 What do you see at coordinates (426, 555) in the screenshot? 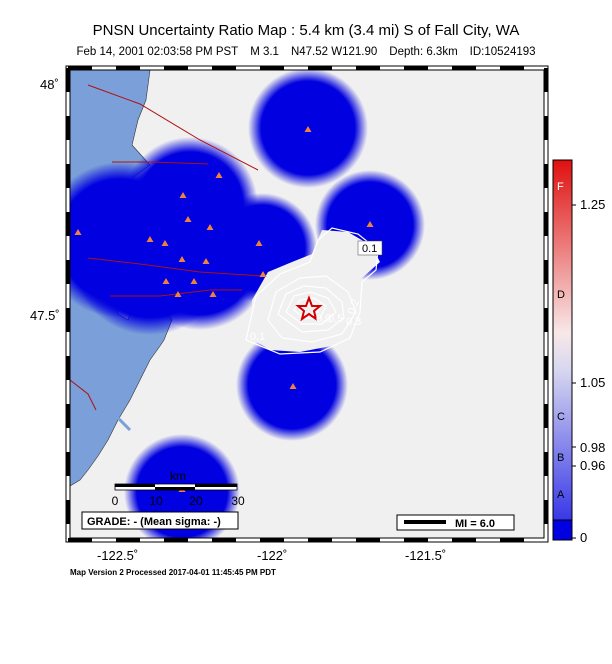
I see `lon-tick-label: -121.5˚` at bounding box center [426, 555].